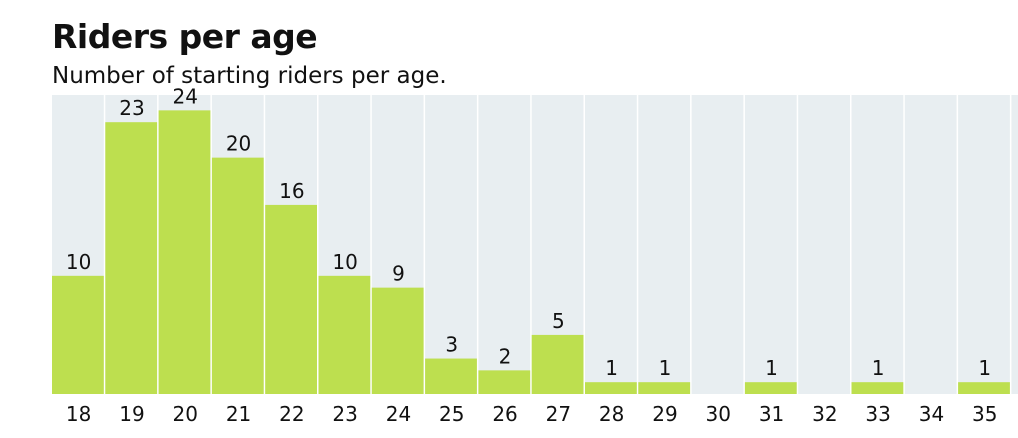 This screenshot has width=1018, height=438. Describe the element at coordinates (504, 414) in the screenshot. I see `tick-label-26: 26` at that location.